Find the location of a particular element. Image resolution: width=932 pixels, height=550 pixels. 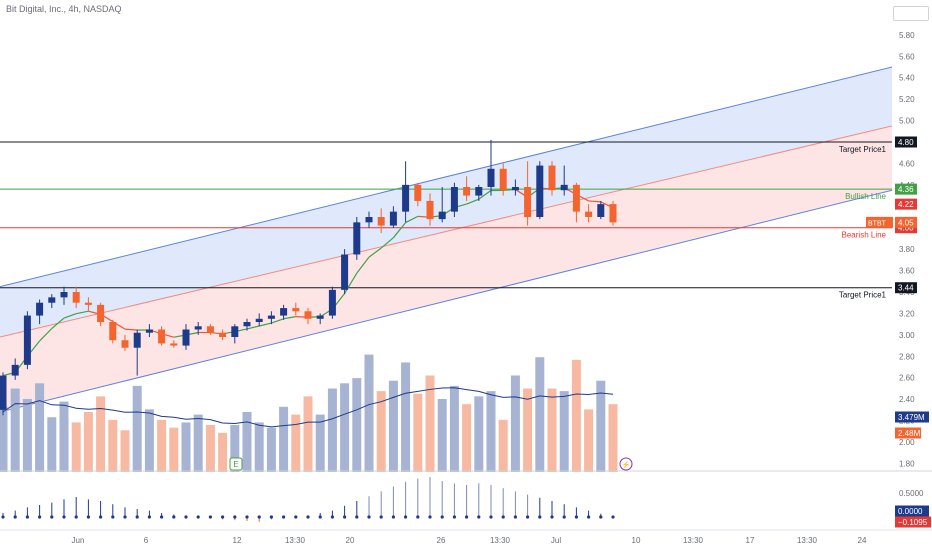

price-tick-label: 1.80 is located at coordinates (907, 463).